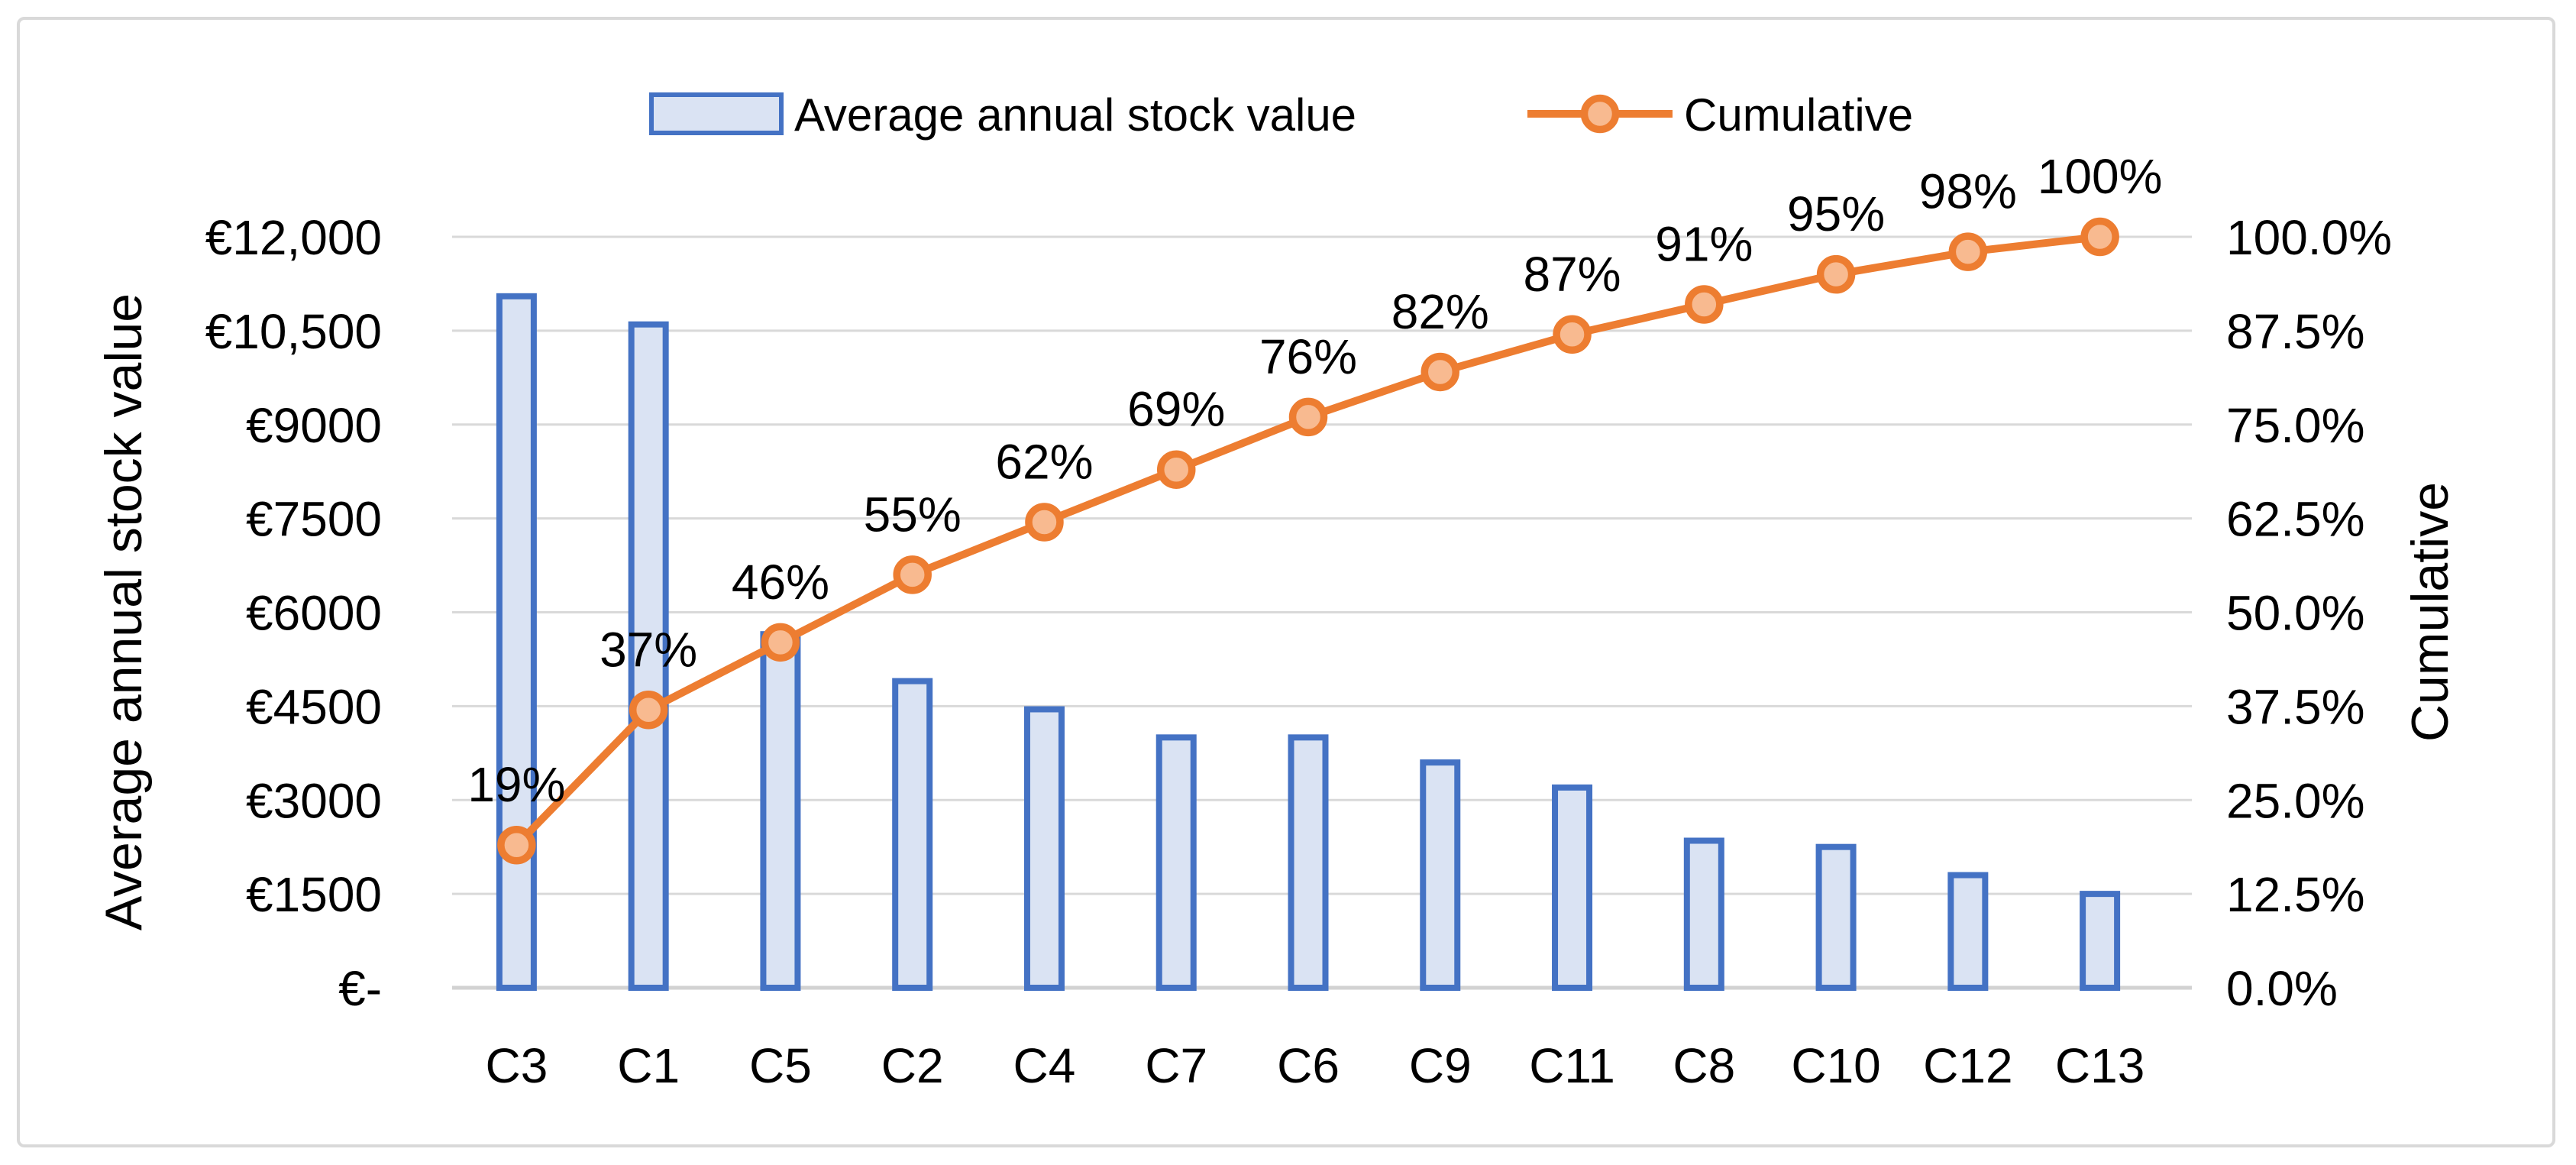 The width and height of the screenshot is (2576, 1165). Describe the element at coordinates (2295, 426) in the screenshot. I see `right-axis-tick-label: 75.0%` at that location.